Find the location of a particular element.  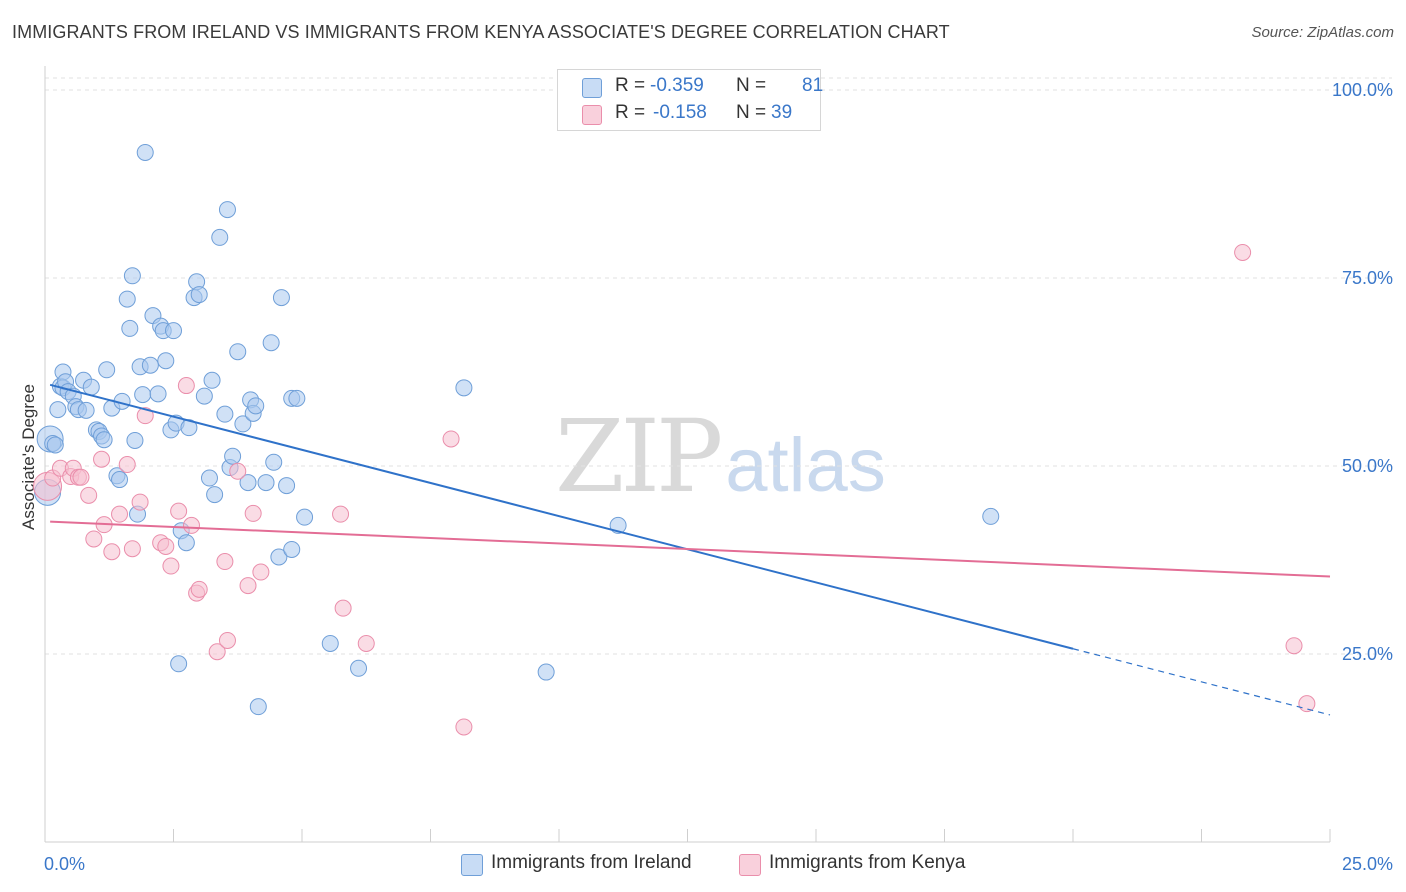

legend-r-value-ireland: -0.359 is located at coordinates (677, 85).